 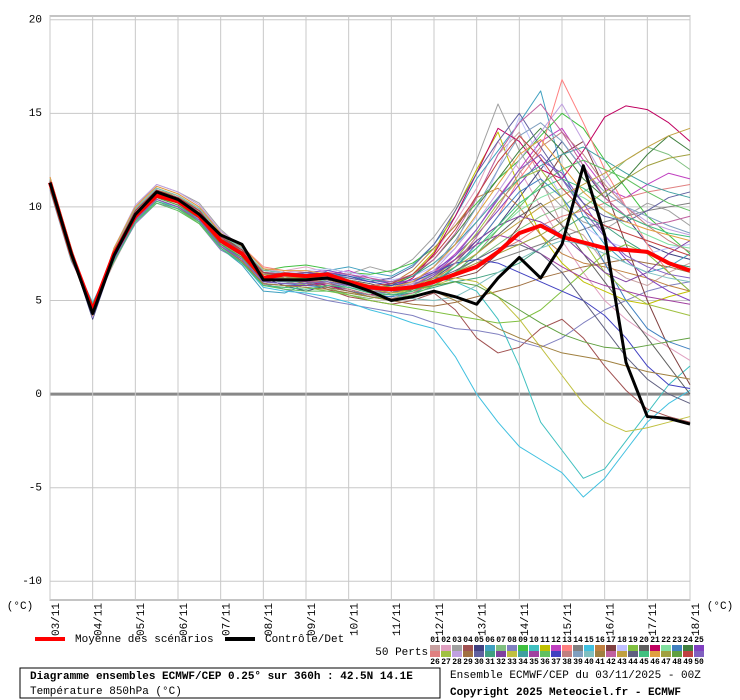 What do you see at coordinates (622, 662) in the screenshot?
I see `legend-label: 43` at bounding box center [622, 662].